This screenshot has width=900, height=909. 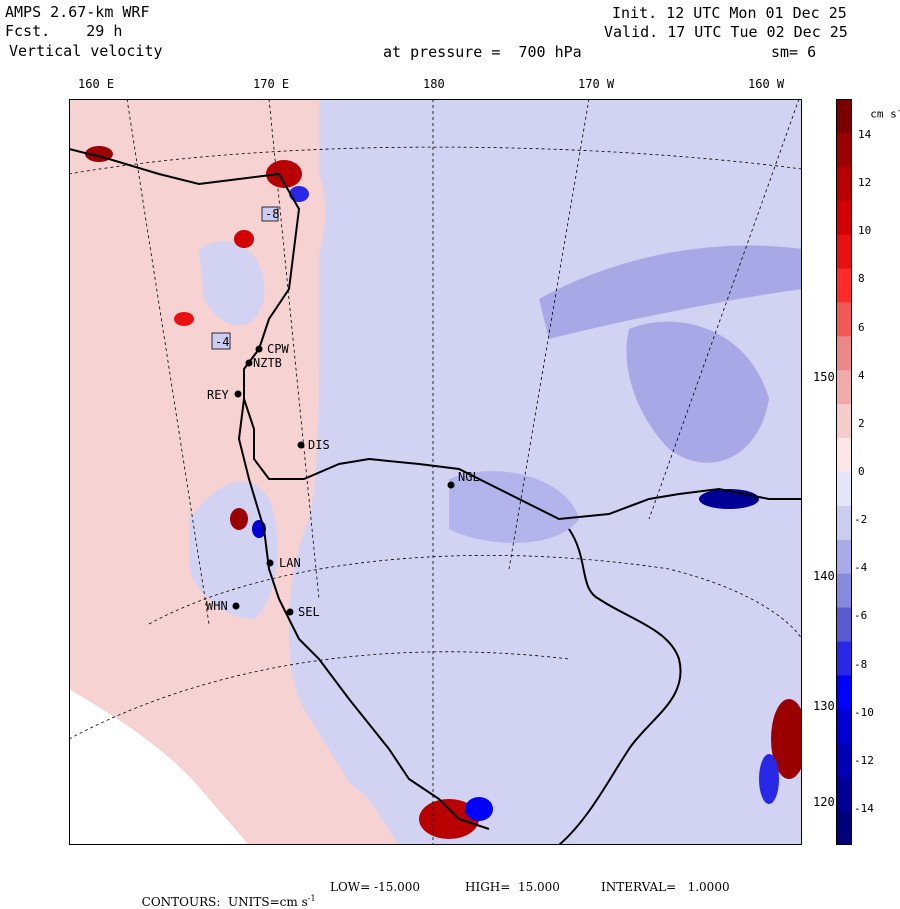 I want to click on station-lan: LAN, so click(x=283, y=563).